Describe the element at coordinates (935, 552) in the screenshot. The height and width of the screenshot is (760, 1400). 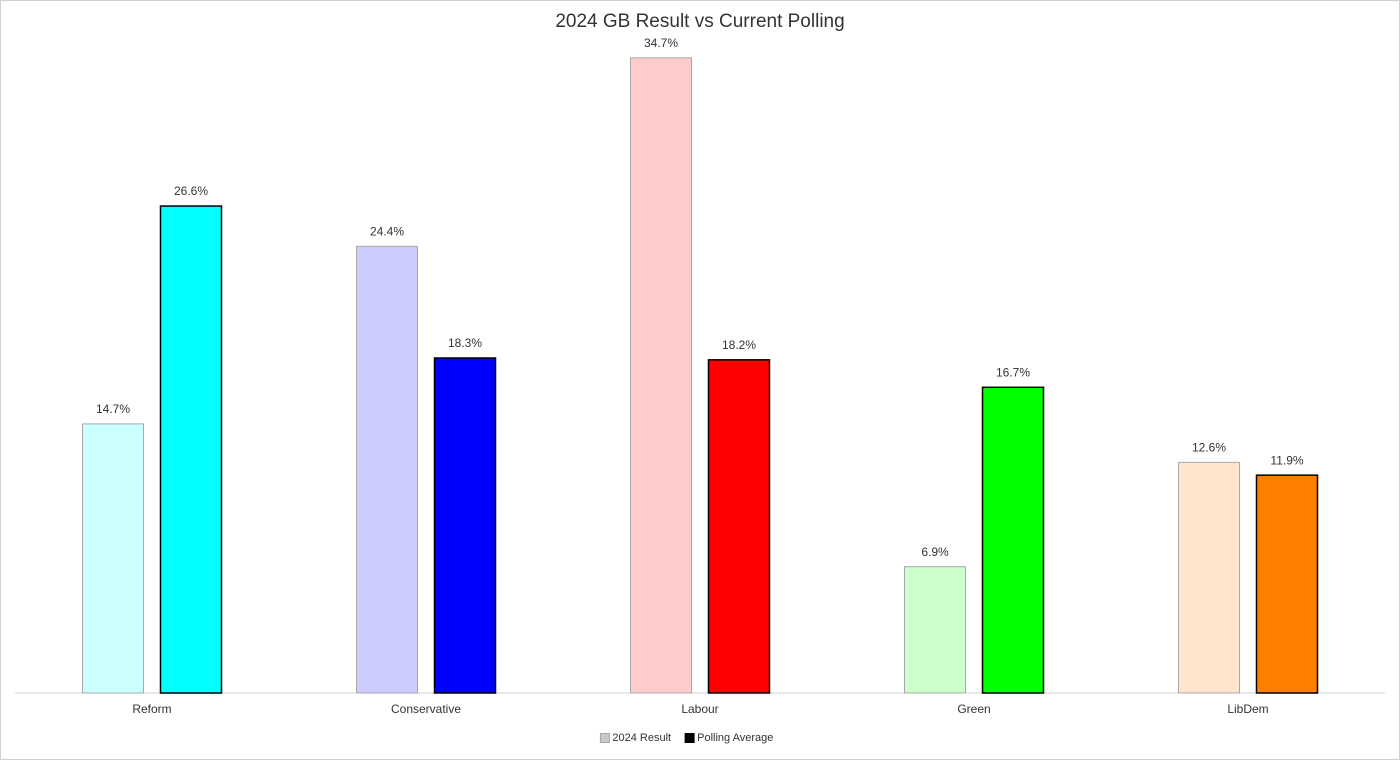
I see `data-label: 6.9%` at that location.